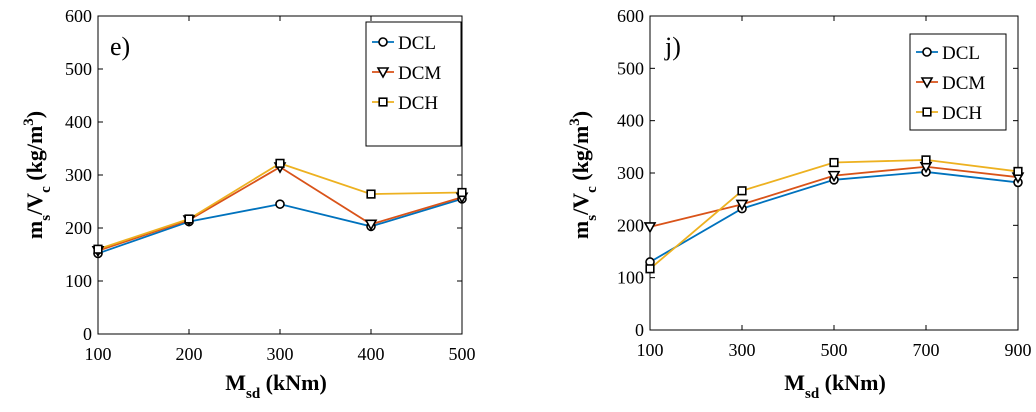 The image size is (1036, 412). Describe the element at coordinates (280, 204) in the screenshot. I see `data-point-dcl` at that location.